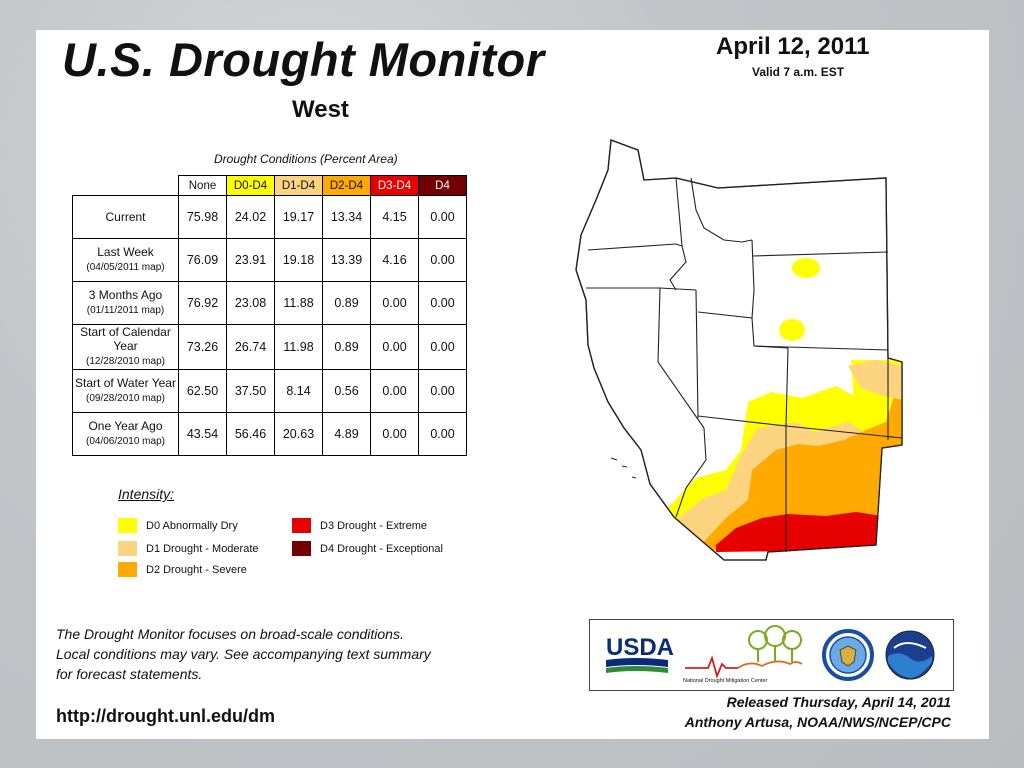 This screenshot has width=1024, height=768. What do you see at coordinates (381, 548) in the screenshot?
I see `legend-label-d4: D4 Drought - Exceptional` at bounding box center [381, 548].